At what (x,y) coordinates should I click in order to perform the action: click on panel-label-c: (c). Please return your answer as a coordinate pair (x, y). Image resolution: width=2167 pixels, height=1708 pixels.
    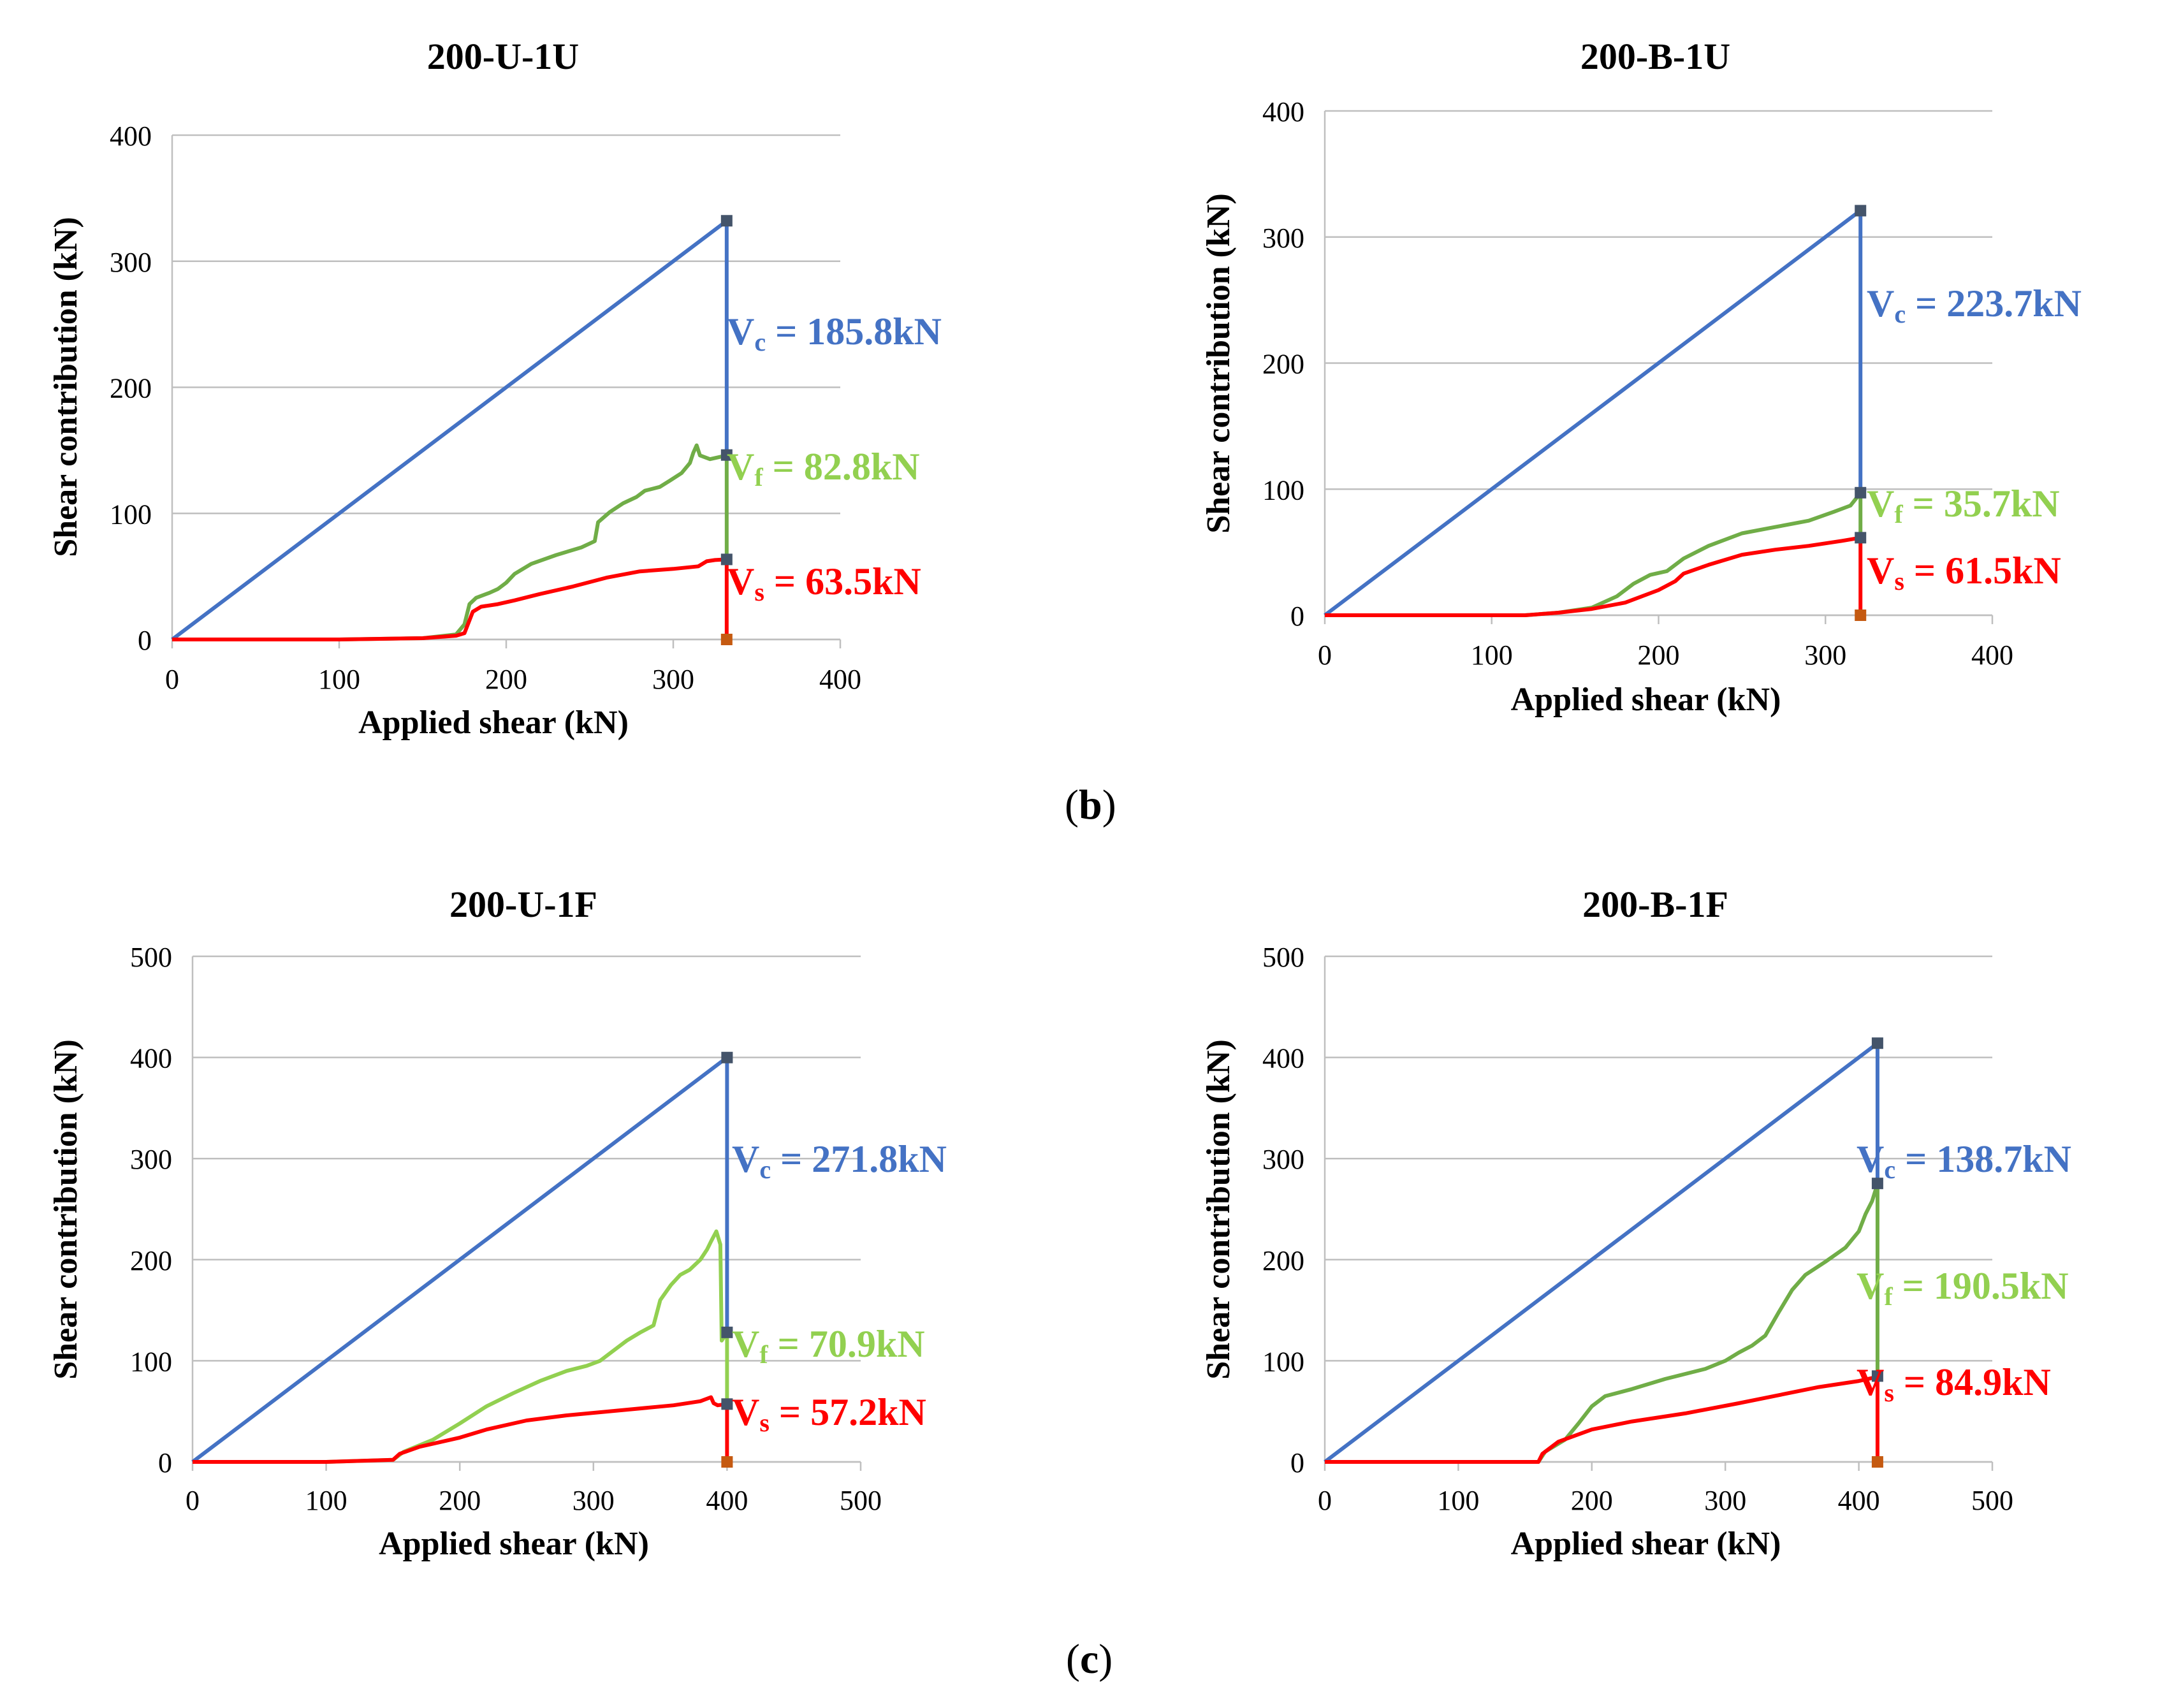
    Looking at the image, I should click on (1089, 1659).